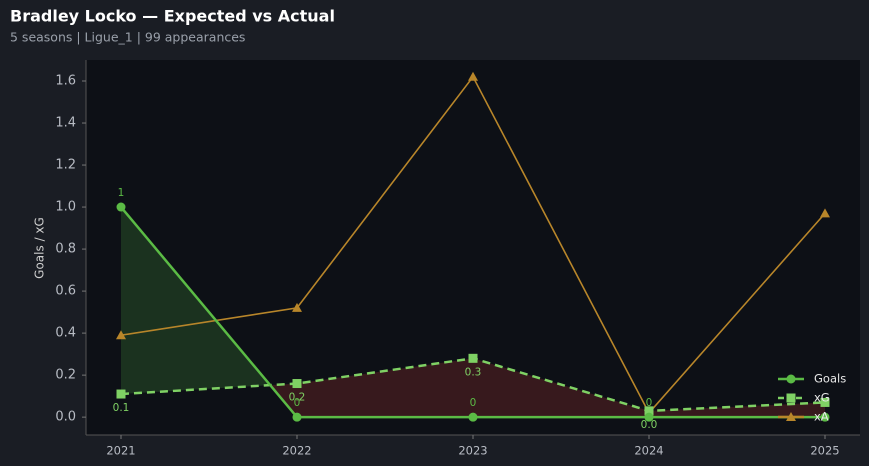  I want to click on legend-label: Goals, so click(830, 379).